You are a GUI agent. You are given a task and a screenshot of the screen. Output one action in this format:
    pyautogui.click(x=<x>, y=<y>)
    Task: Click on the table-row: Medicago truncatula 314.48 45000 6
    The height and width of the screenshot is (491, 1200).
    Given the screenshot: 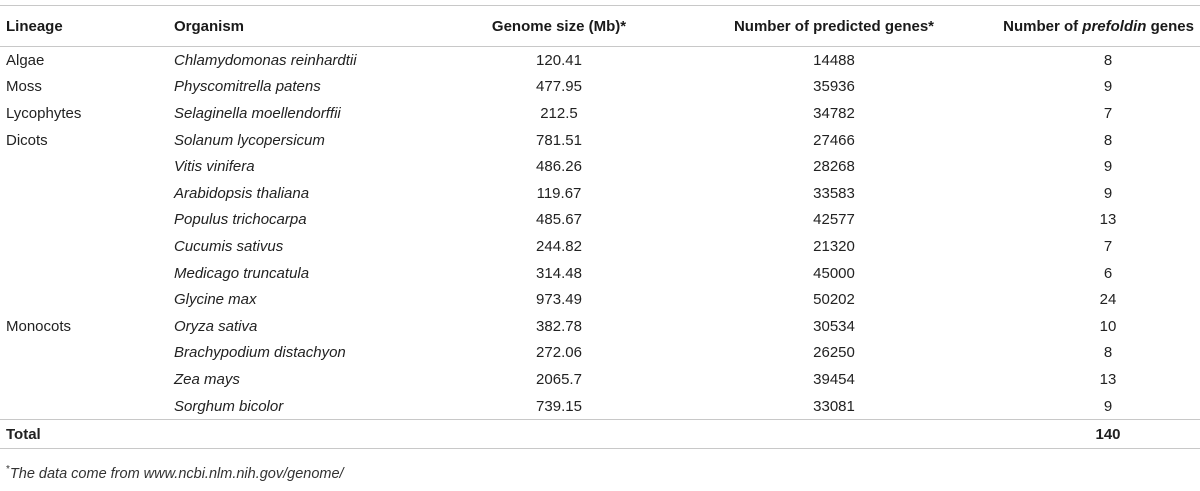 What is the action you would take?
    pyautogui.click(x=600, y=273)
    